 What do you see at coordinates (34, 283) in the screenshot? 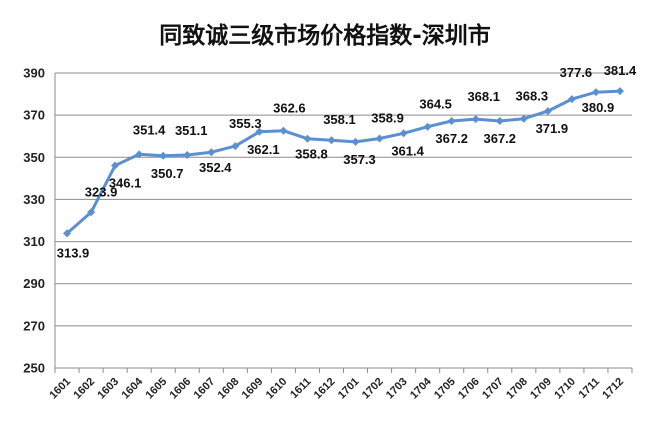
I see `y-tick-label: 290` at bounding box center [34, 283].